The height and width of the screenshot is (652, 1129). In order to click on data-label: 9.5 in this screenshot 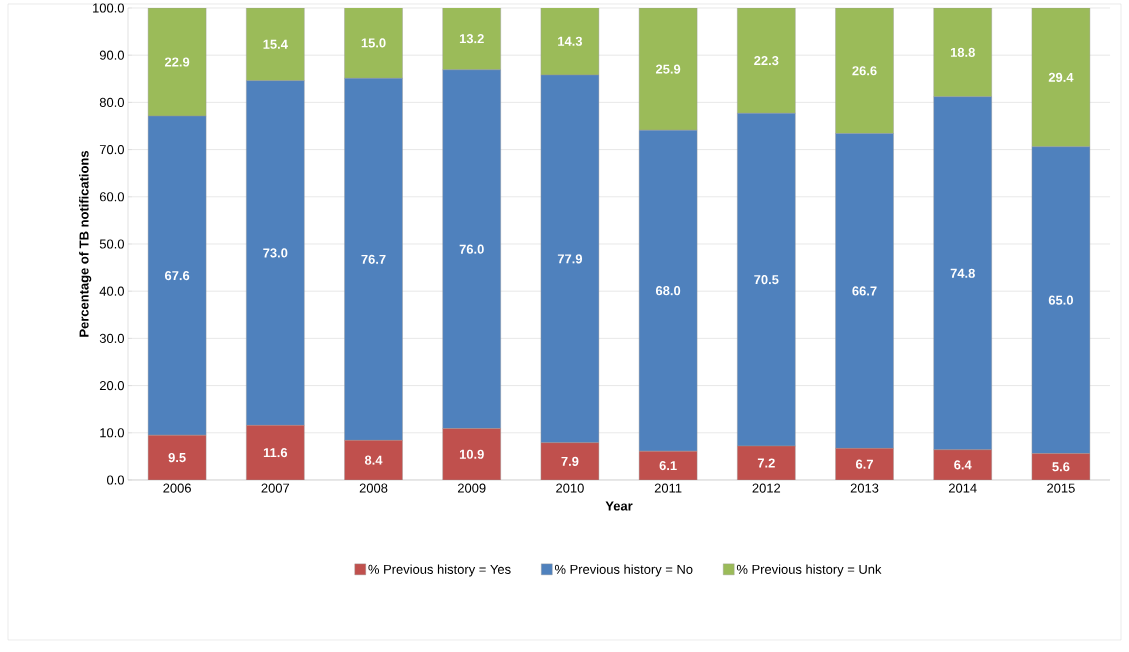, I will do `click(177, 457)`.